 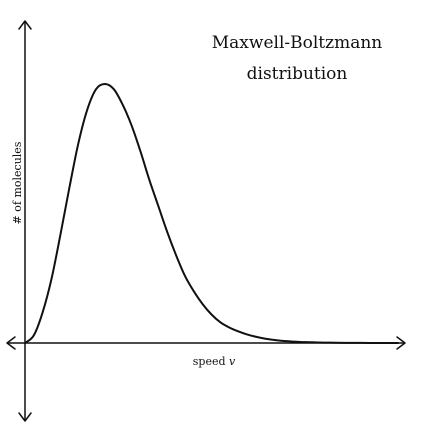 What do you see at coordinates (297, 74) in the screenshot?
I see `chart-title-line-2: distribution` at bounding box center [297, 74].